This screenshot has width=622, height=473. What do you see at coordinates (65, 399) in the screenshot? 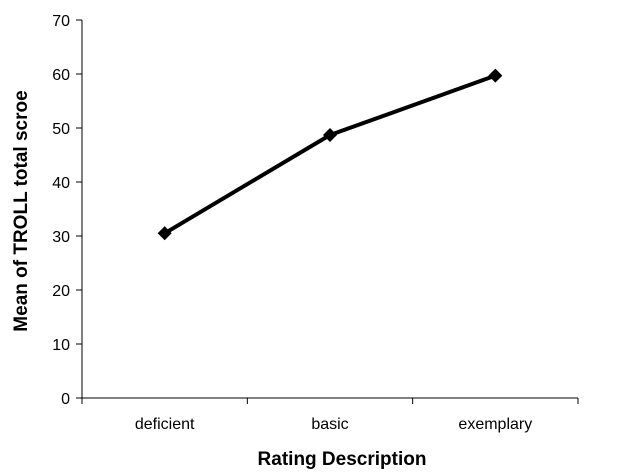
I see `y-tick-label: 0` at bounding box center [65, 399].